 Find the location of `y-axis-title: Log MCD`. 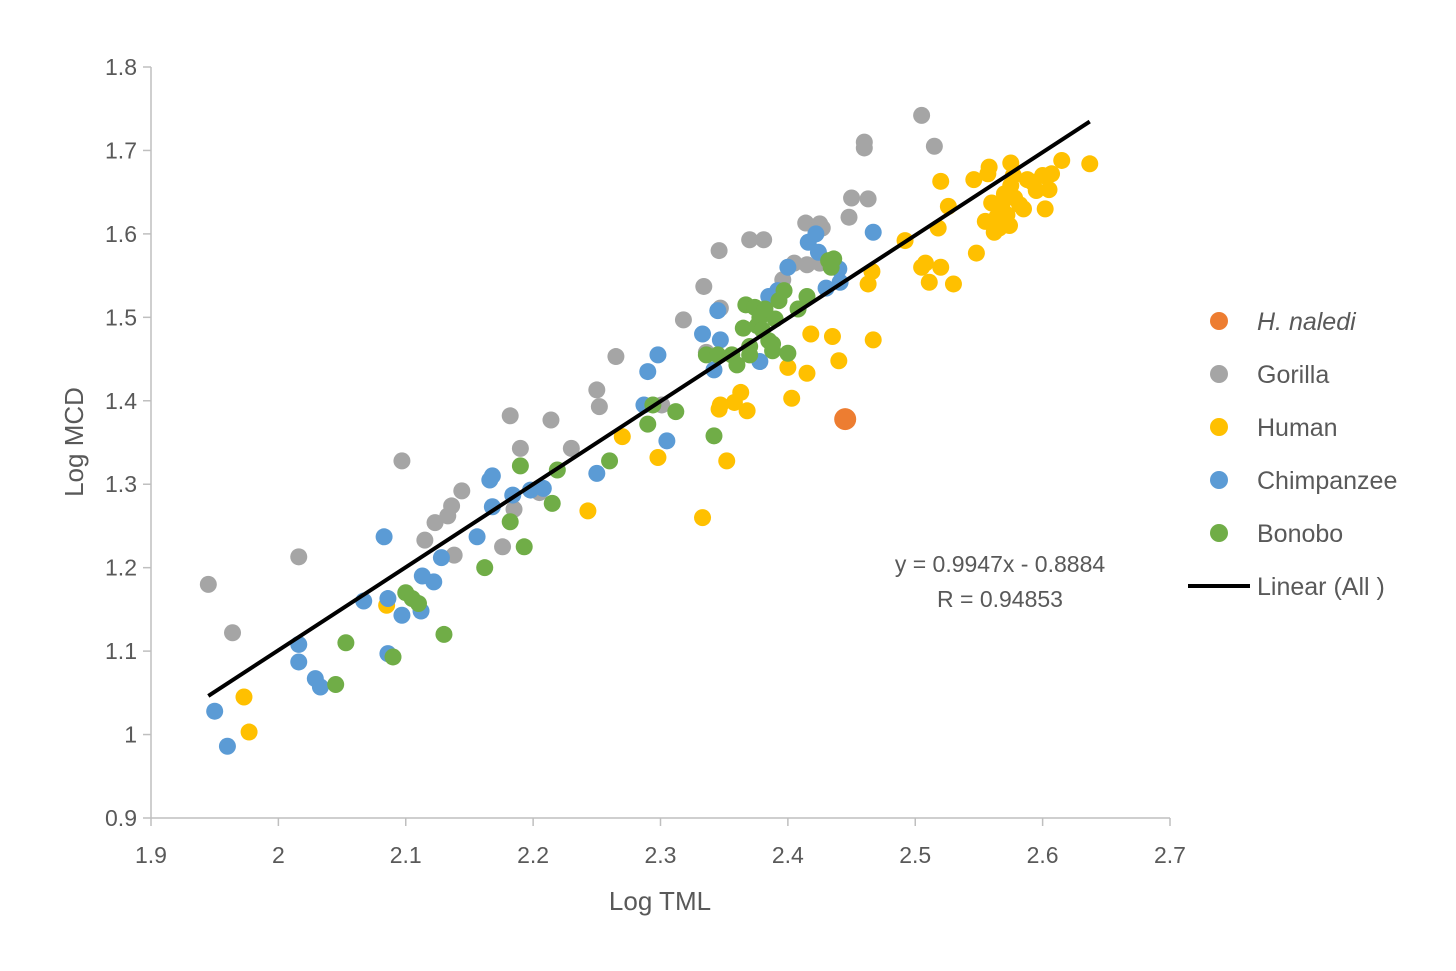

y-axis-title: Log MCD is located at coordinates (74, 442).